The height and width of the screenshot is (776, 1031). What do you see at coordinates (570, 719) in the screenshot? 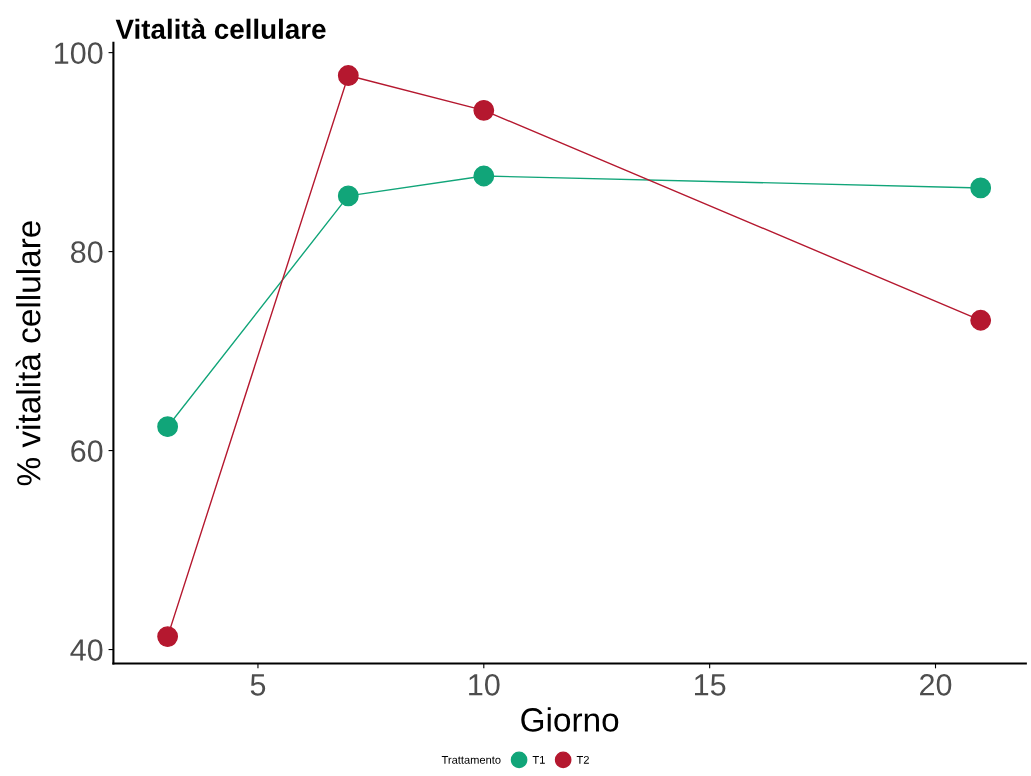
I see `x-axis-title: Giorno` at bounding box center [570, 719].